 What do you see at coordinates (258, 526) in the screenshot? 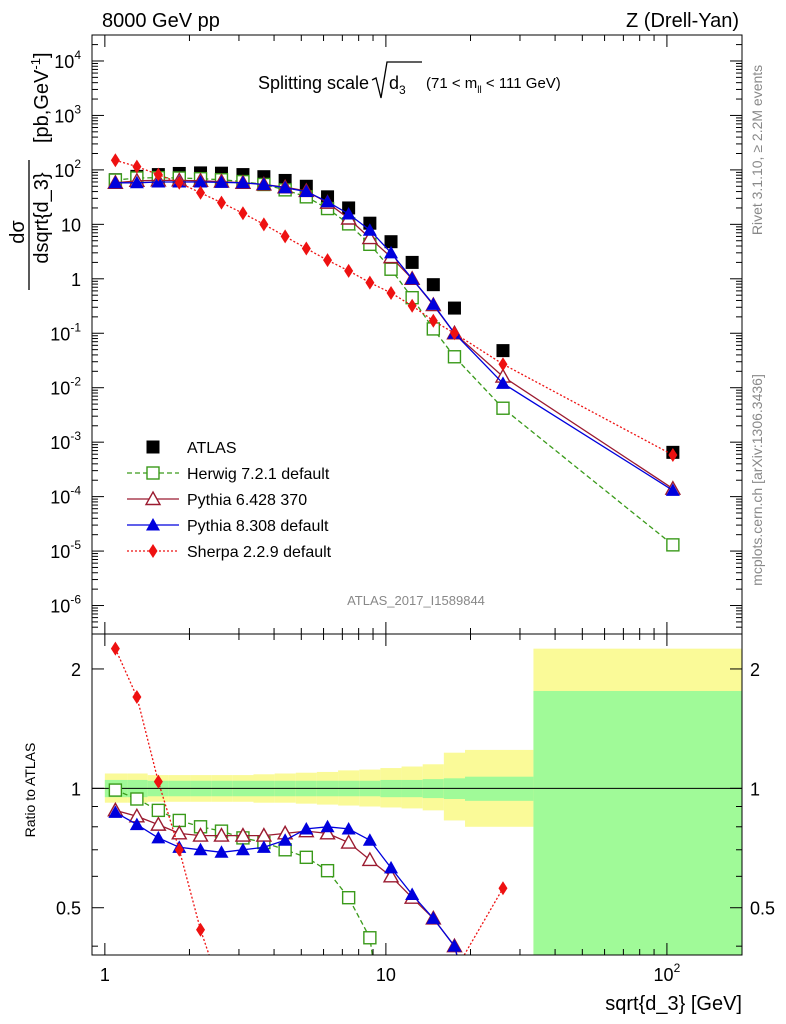
I see `legend-label: Pythia 8.308 default` at bounding box center [258, 526].